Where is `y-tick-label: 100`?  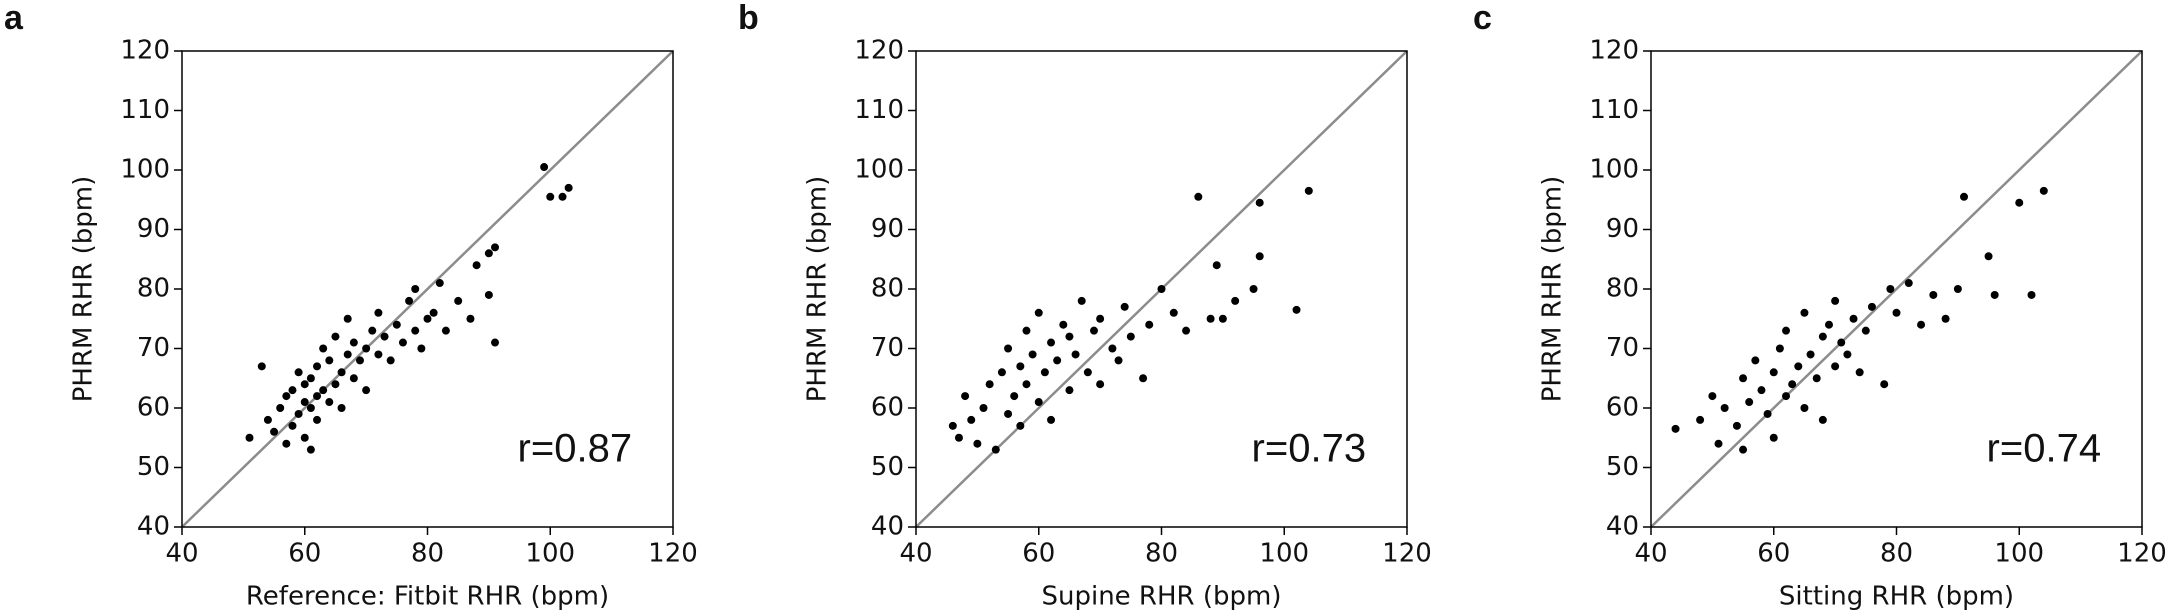 y-tick-label: 100 is located at coordinates (879, 170).